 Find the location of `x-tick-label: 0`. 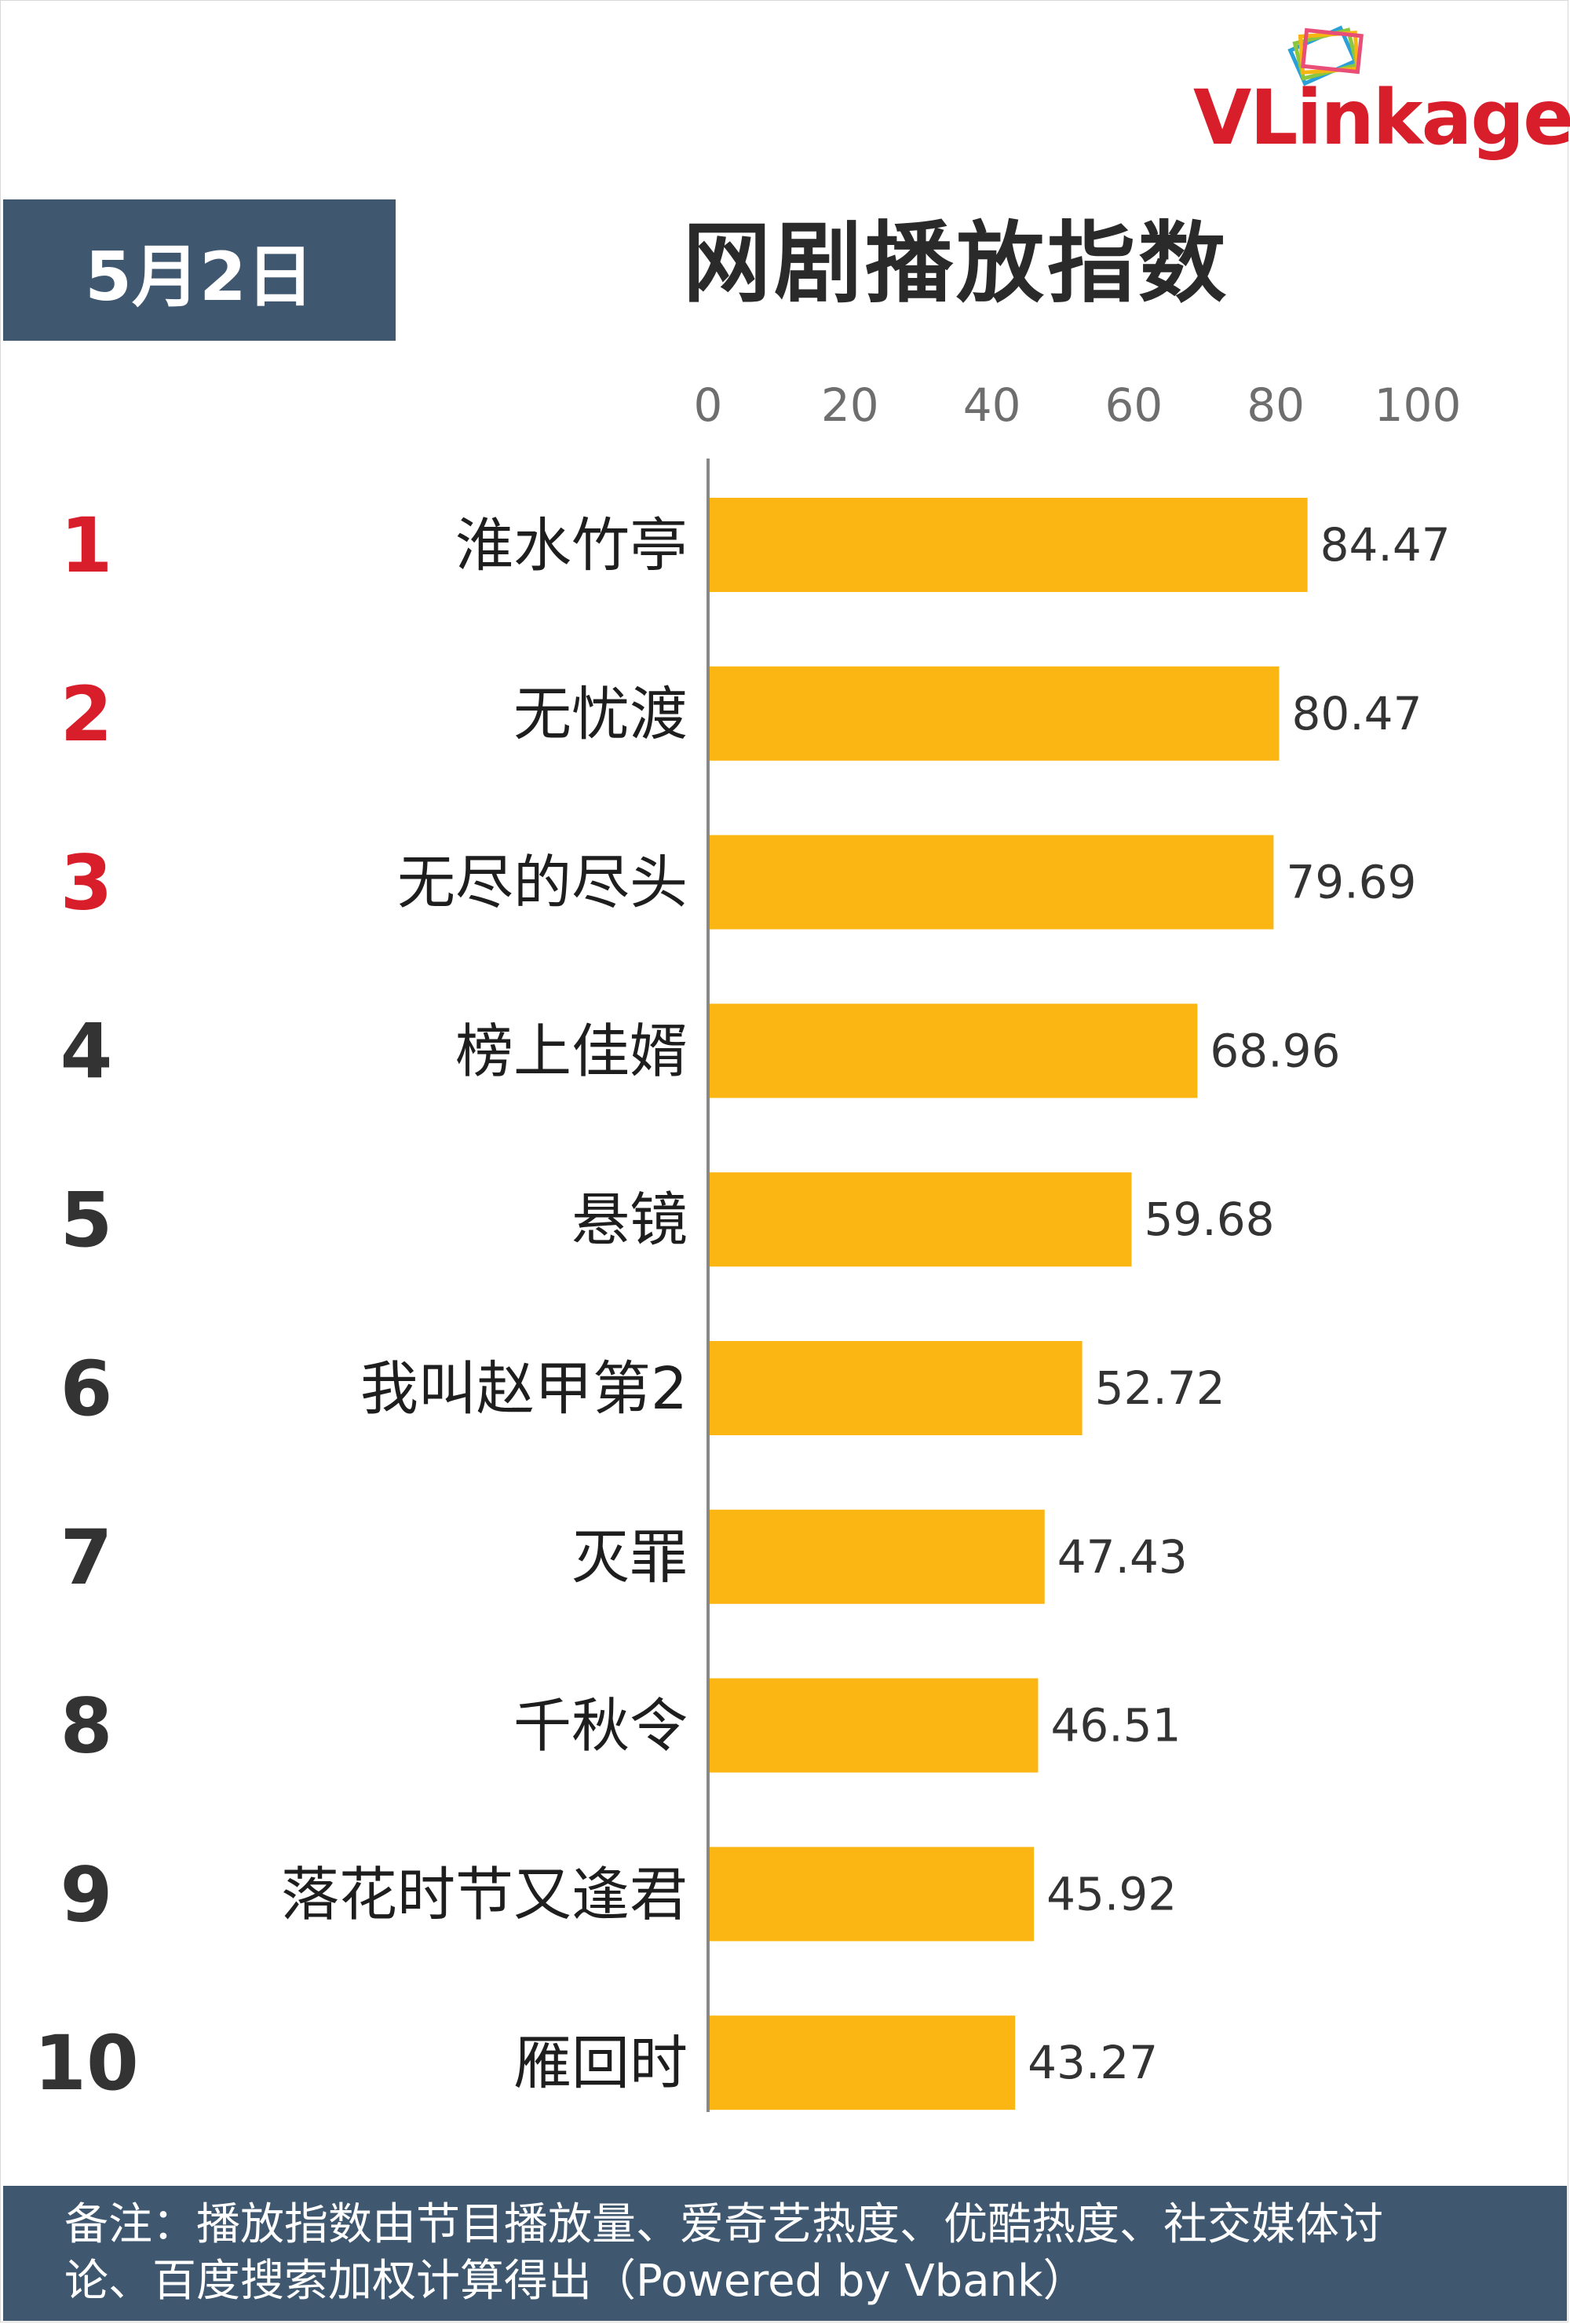

x-tick-label: 0 is located at coordinates (708, 405).